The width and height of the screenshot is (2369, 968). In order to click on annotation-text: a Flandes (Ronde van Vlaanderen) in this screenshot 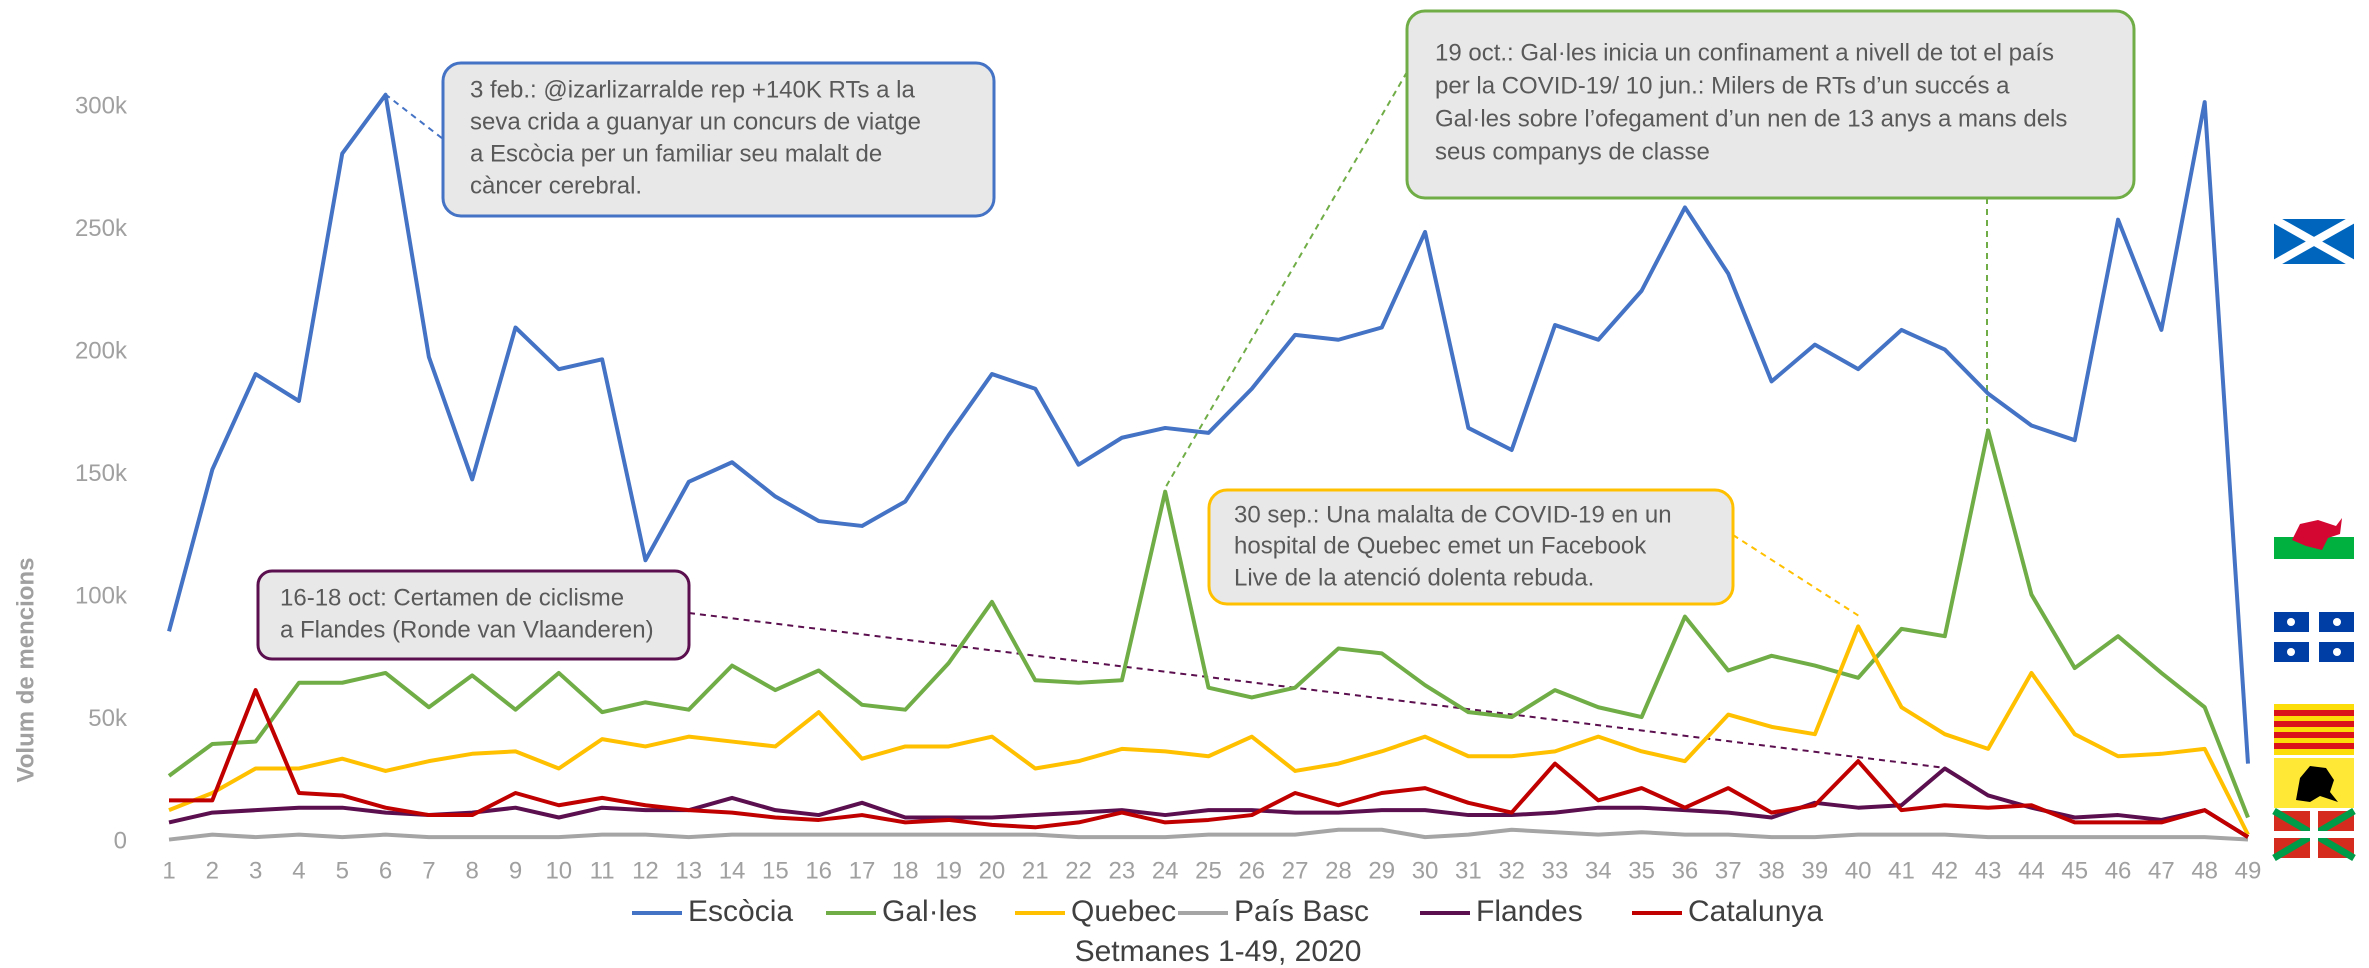, I will do `click(467, 629)`.